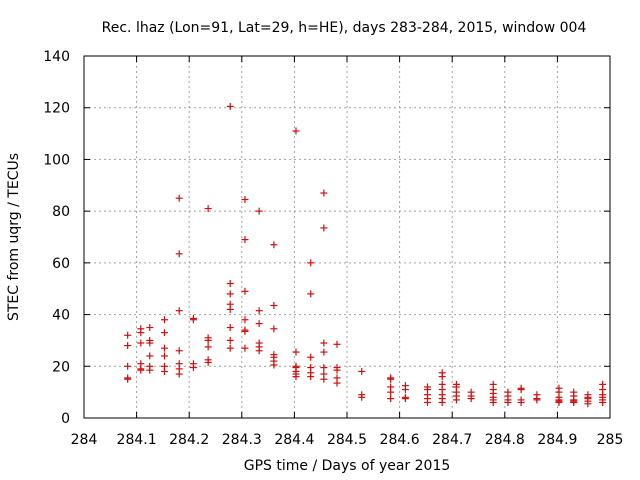 The image size is (640, 480). I want to click on y-tick-label: 120, so click(56, 109).